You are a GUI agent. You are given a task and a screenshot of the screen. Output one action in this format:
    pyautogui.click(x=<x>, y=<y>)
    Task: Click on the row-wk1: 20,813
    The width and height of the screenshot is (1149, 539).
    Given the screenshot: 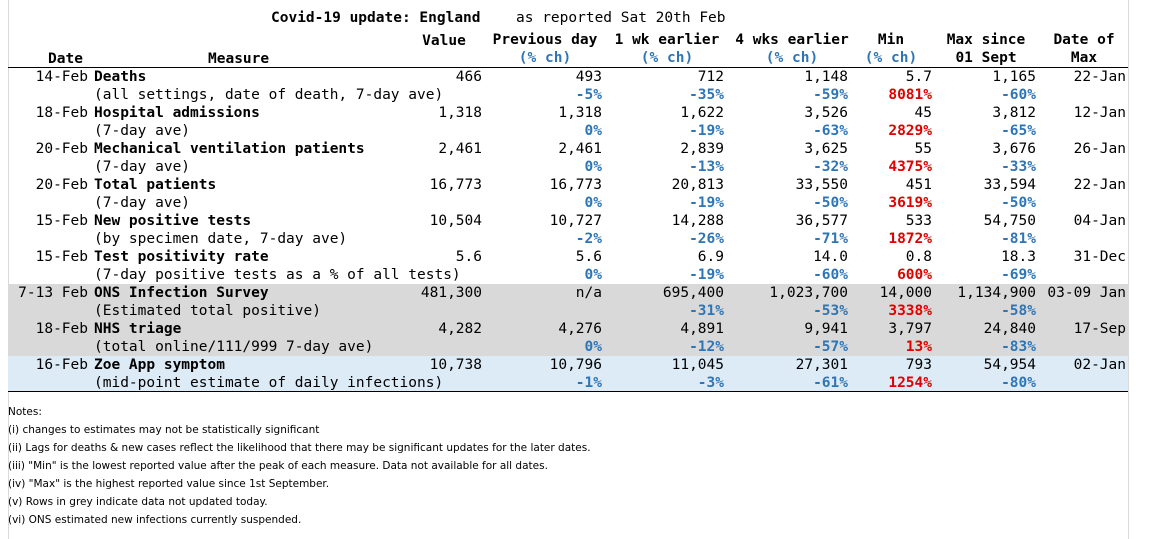 What is the action you would take?
    pyautogui.click(x=697, y=185)
    